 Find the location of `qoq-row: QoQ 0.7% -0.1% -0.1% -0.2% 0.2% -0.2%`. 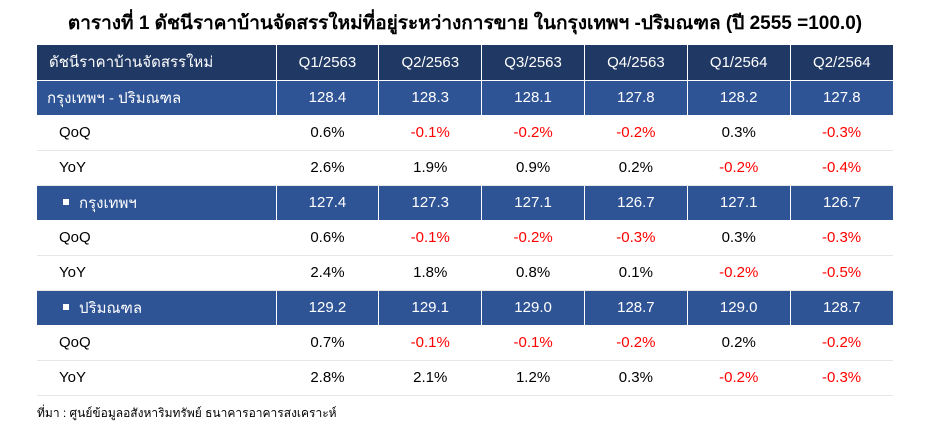

qoq-row: QoQ 0.7% -0.1% -0.1% -0.2% 0.2% -0.2% is located at coordinates (465, 343).